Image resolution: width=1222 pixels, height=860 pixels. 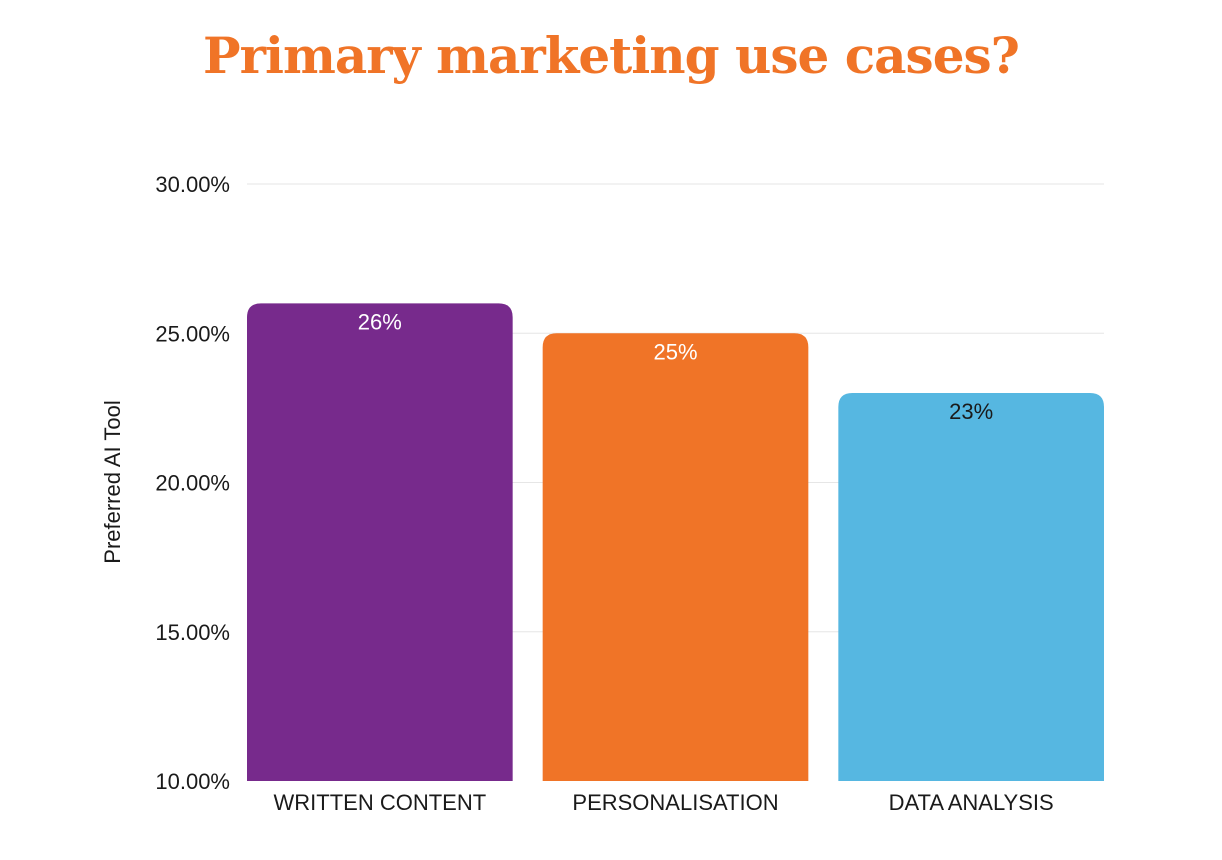 What do you see at coordinates (192, 184) in the screenshot?
I see `y-tick-label: 30.00%` at bounding box center [192, 184].